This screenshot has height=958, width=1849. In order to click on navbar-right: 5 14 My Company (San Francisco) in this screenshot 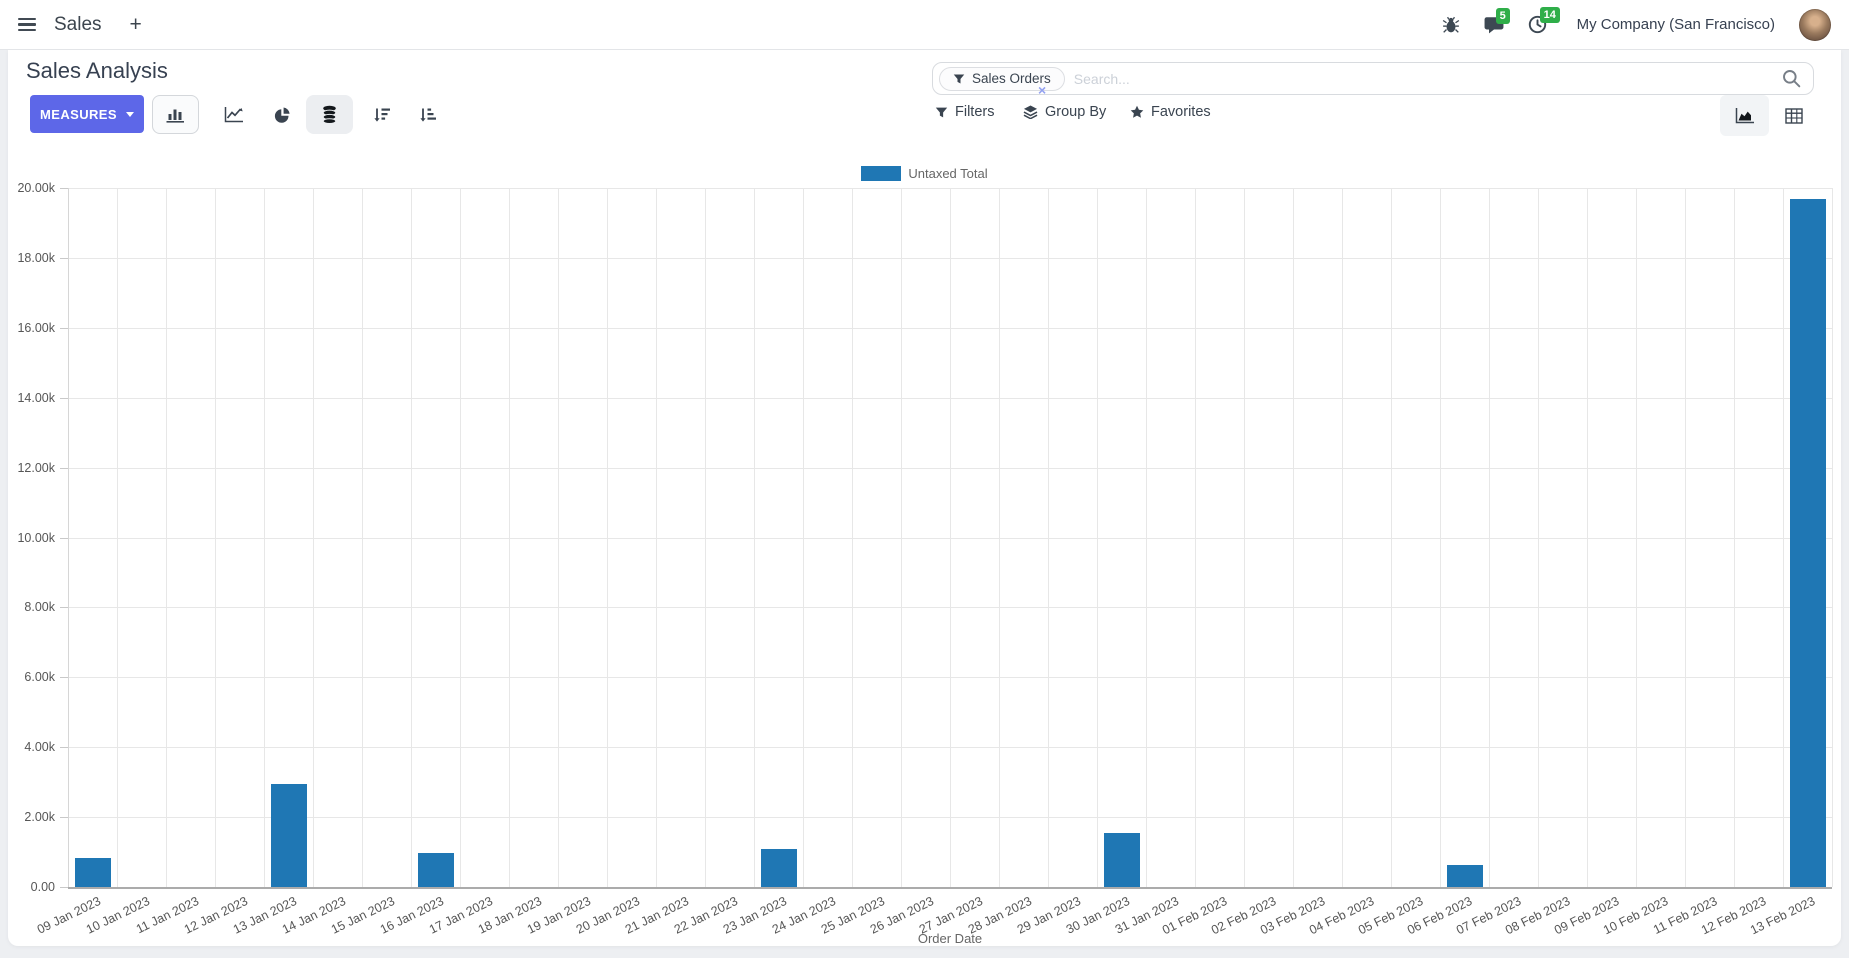, I will do `click(1636, 24)`.